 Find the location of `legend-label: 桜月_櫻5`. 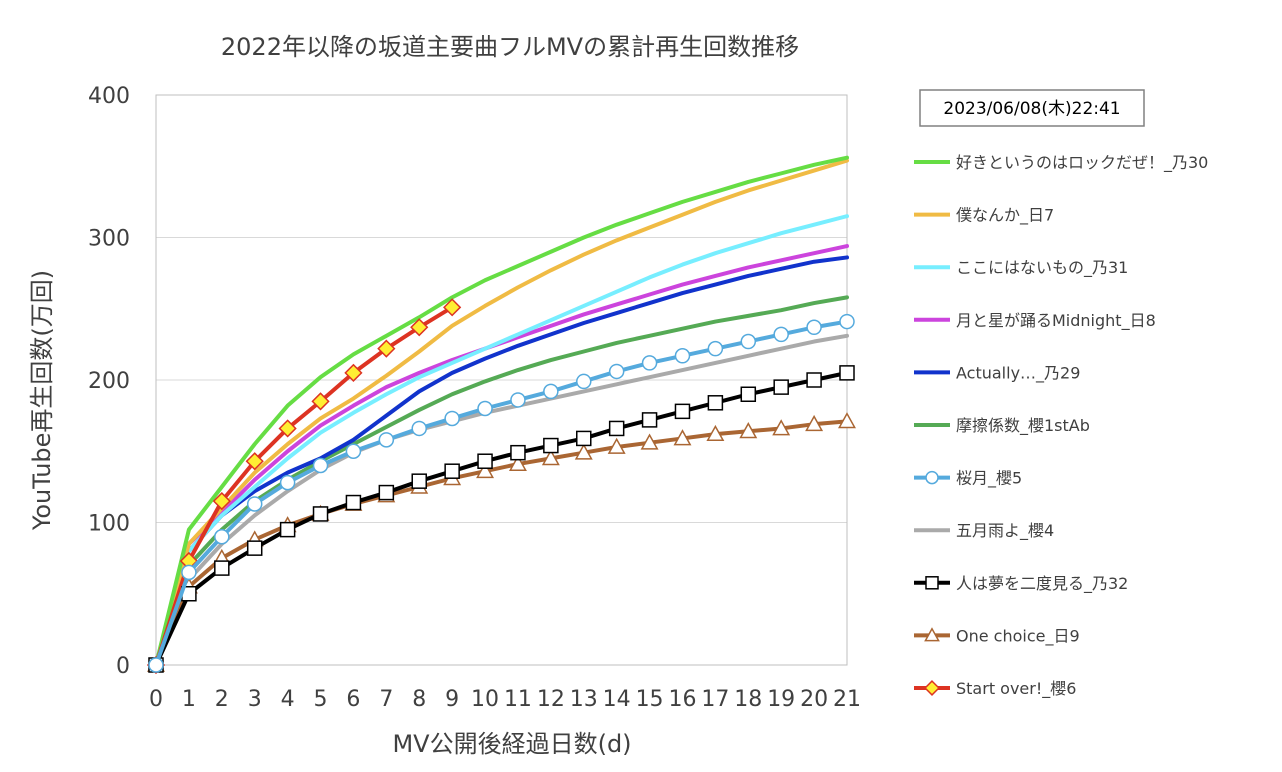

legend-label: 桜月_櫻5 is located at coordinates (989, 479).